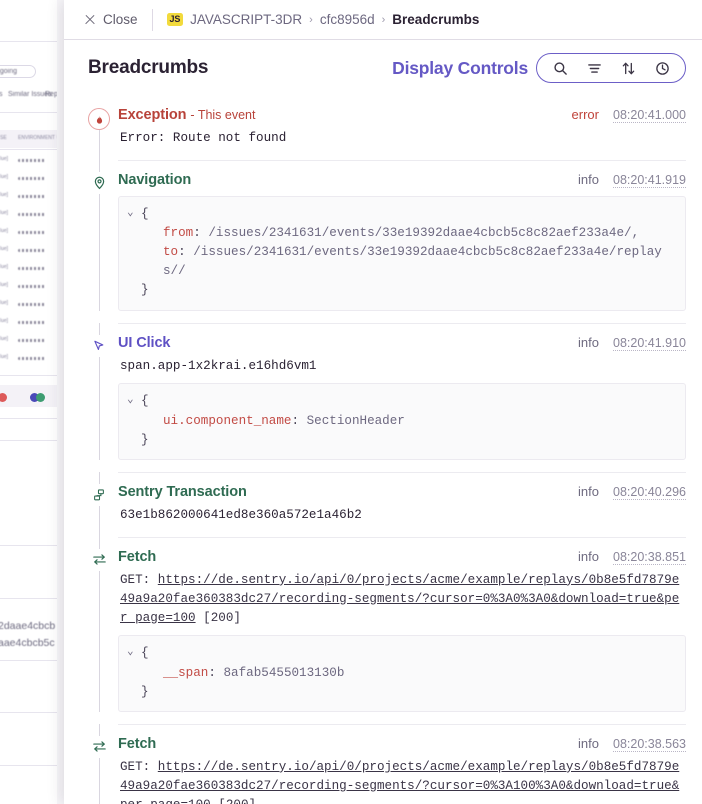 The width and height of the screenshot is (702, 804). I want to click on fetch-icon, so click(99, 559).